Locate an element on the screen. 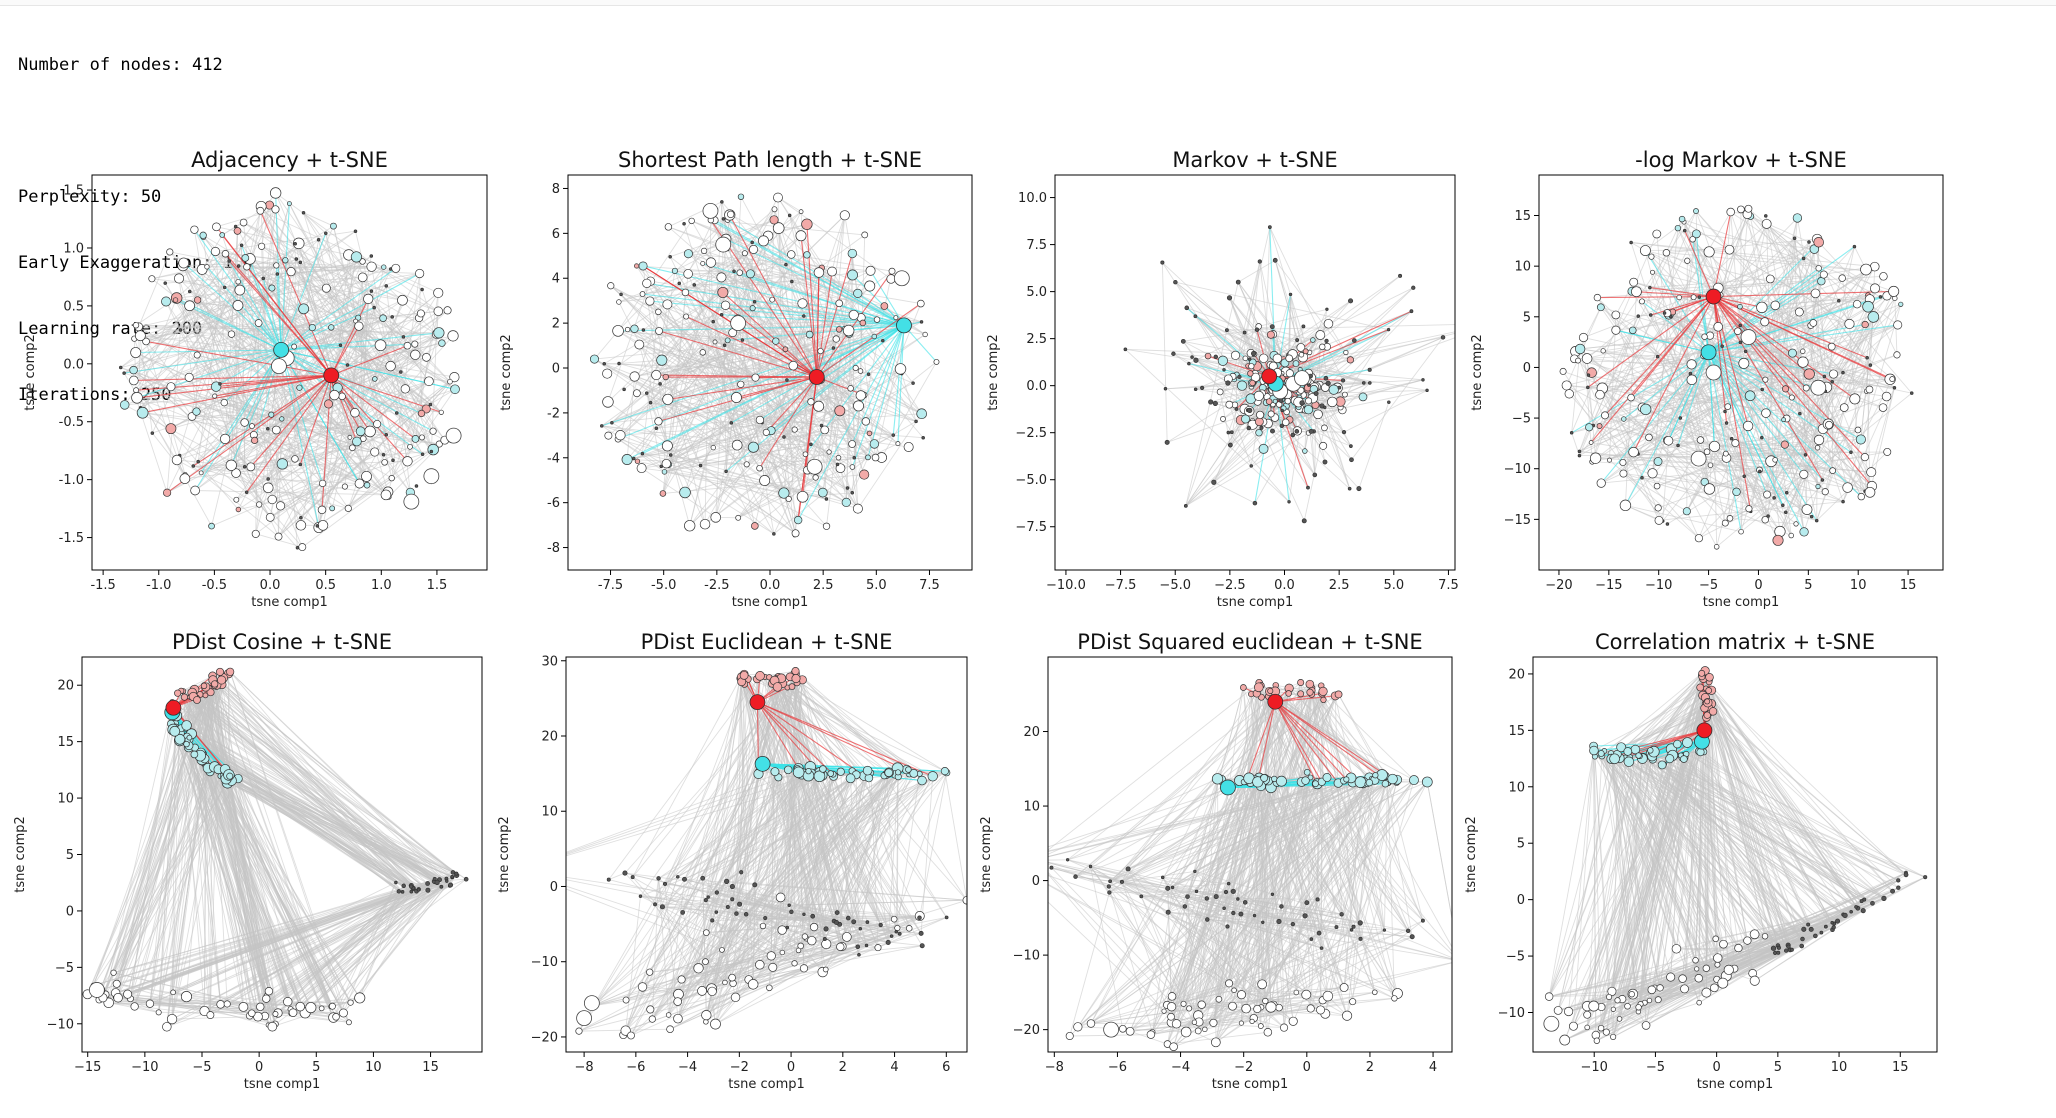 Image resolution: width=2056 pixels, height=1118 pixels. y-tick-label: -6 is located at coordinates (553, 503).